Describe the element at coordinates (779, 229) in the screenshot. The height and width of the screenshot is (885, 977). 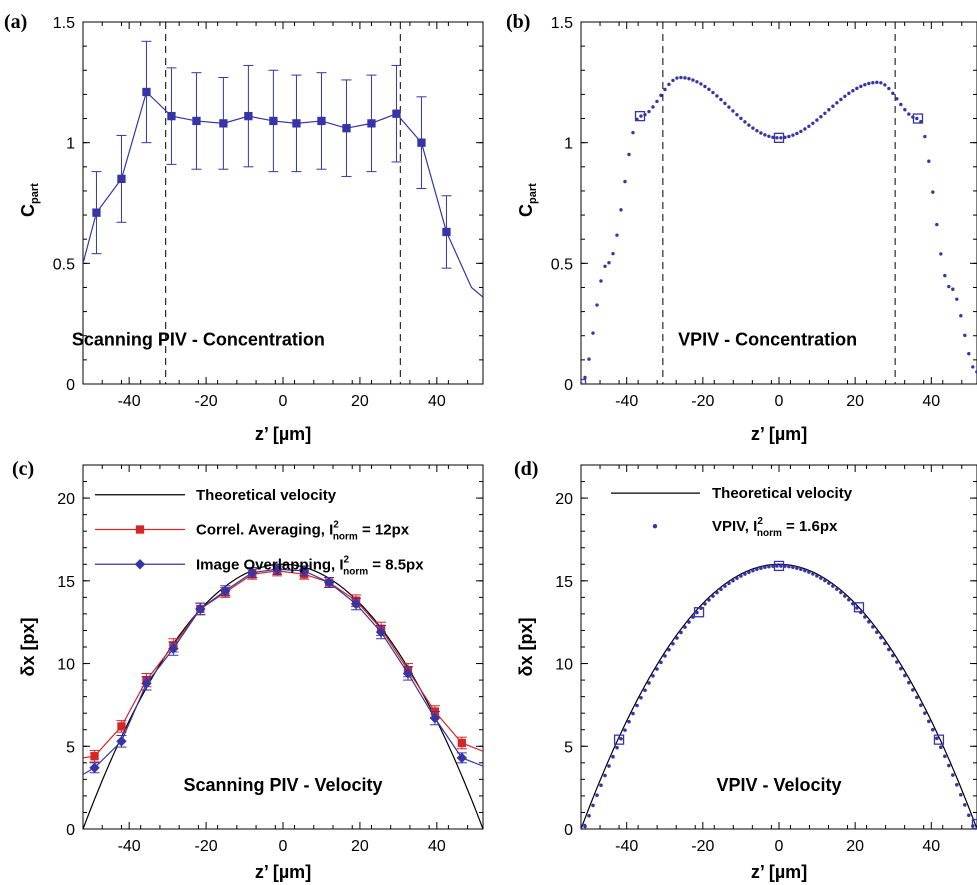
I see `vpiv-concentration-points` at that location.